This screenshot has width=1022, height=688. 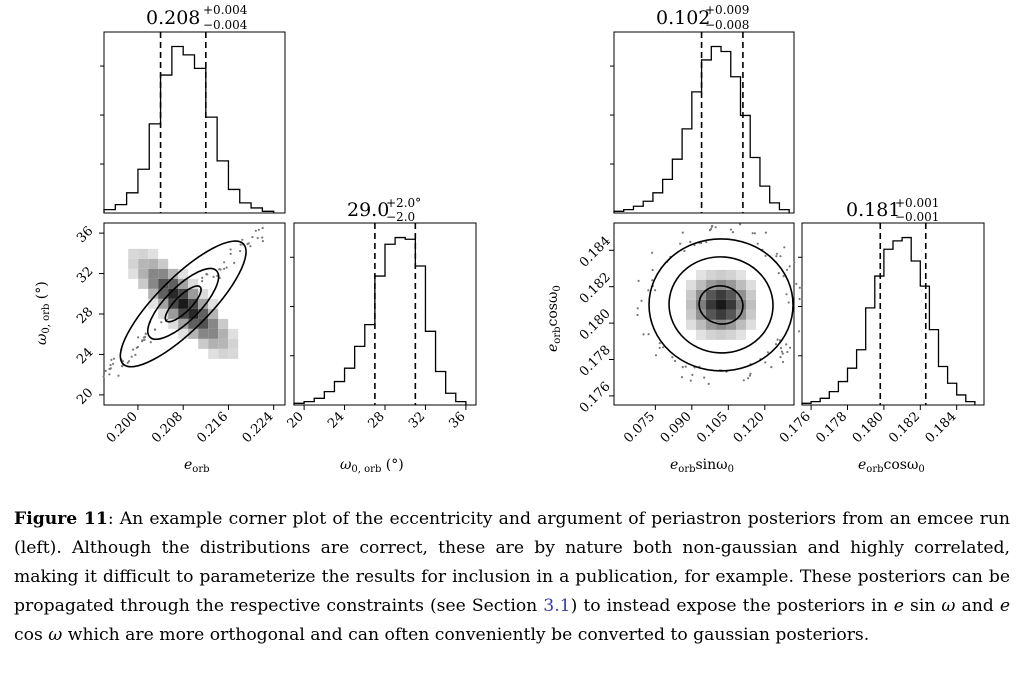 I want to click on axes-frame, so click(x=704, y=122).